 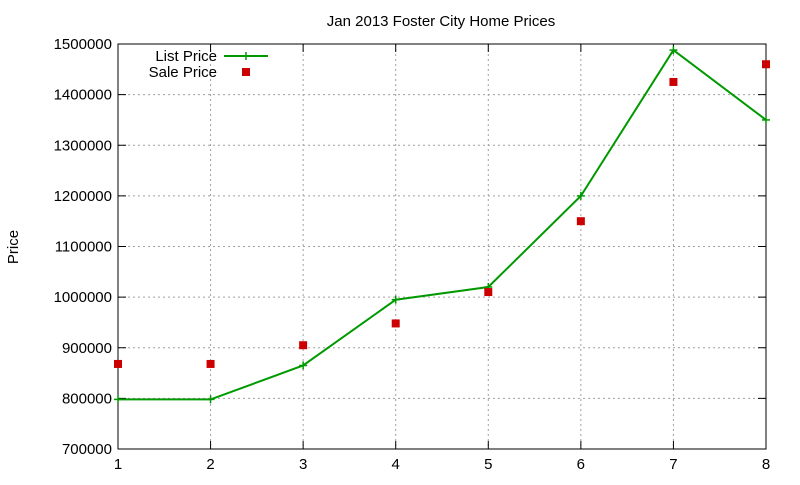 What do you see at coordinates (581, 464) in the screenshot?
I see `x-tick-label: 6` at bounding box center [581, 464].